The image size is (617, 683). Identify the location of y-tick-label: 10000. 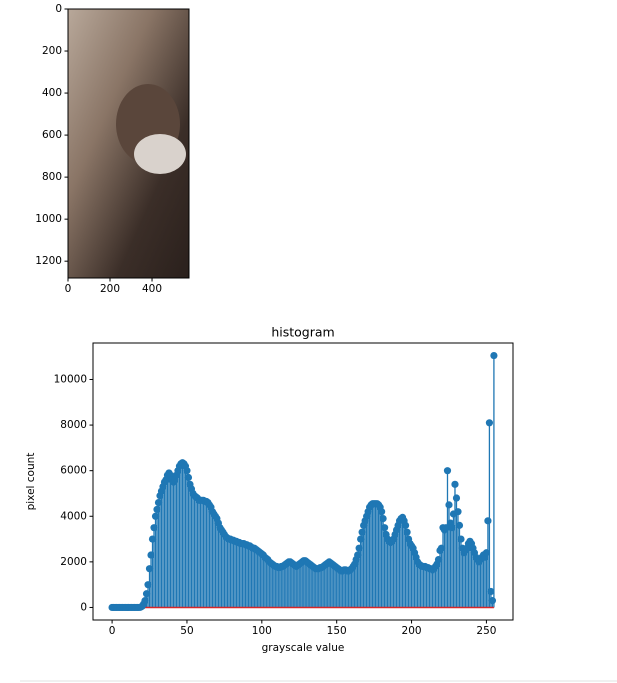
(70, 379).